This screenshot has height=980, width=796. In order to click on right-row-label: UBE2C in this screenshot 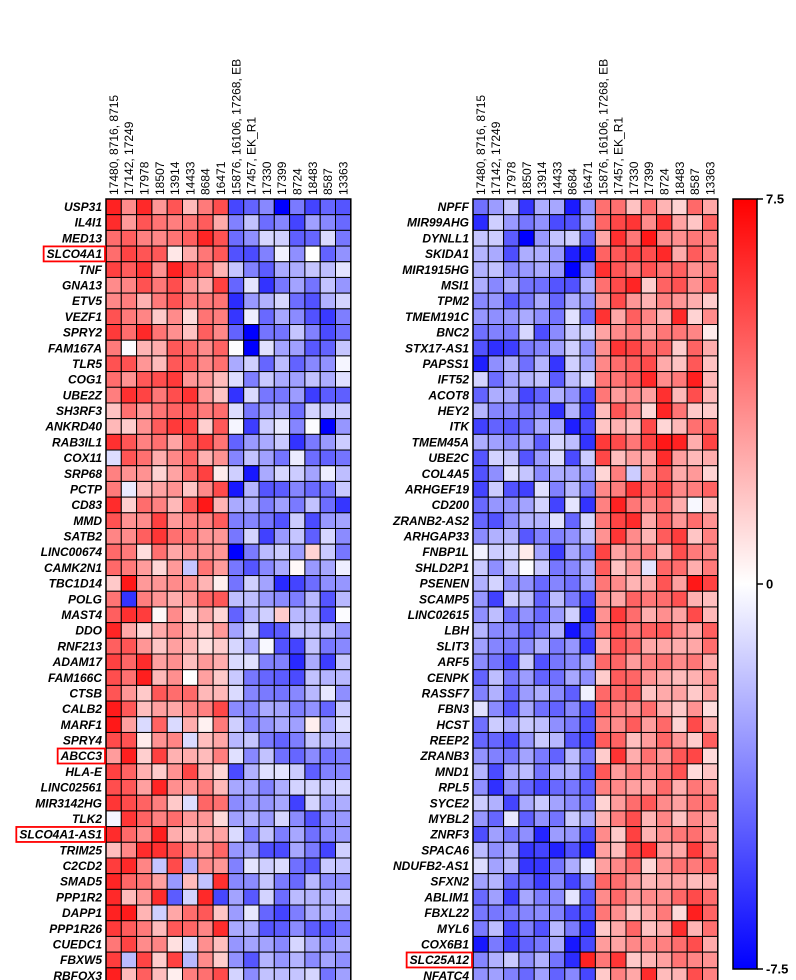, I will do `click(448, 458)`.